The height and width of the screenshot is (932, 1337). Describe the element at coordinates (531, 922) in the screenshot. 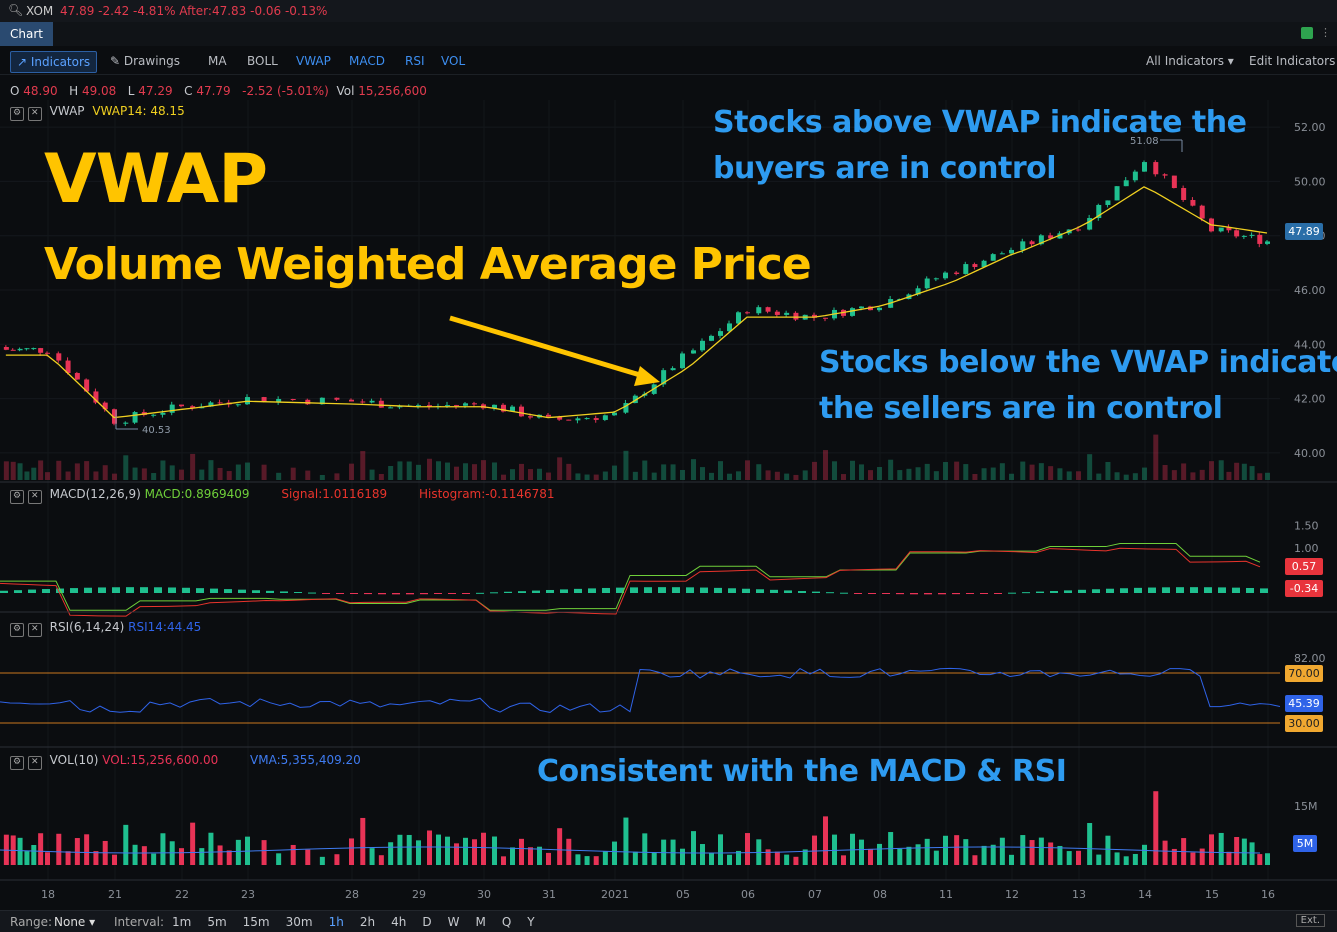

I see `interval-y: Y` at that location.